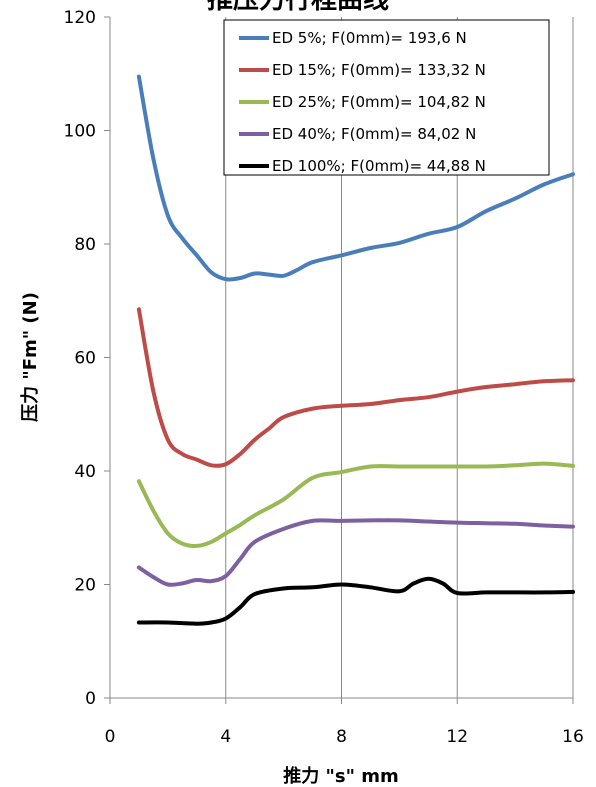 The image size is (596, 787). I want to click on x-tick-label: 4, so click(225, 737).